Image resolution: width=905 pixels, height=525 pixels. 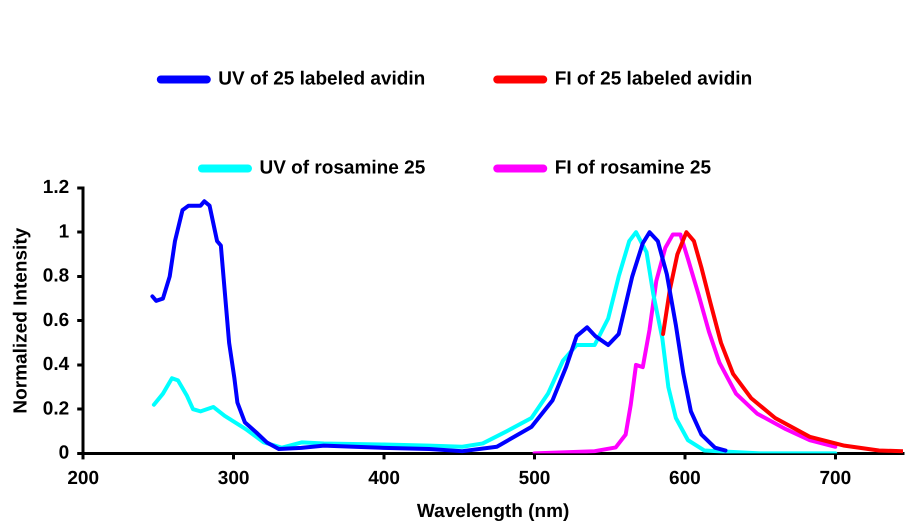 What do you see at coordinates (835, 479) in the screenshot?
I see `x-tick-label: 700` at bounding box center [835, 479].